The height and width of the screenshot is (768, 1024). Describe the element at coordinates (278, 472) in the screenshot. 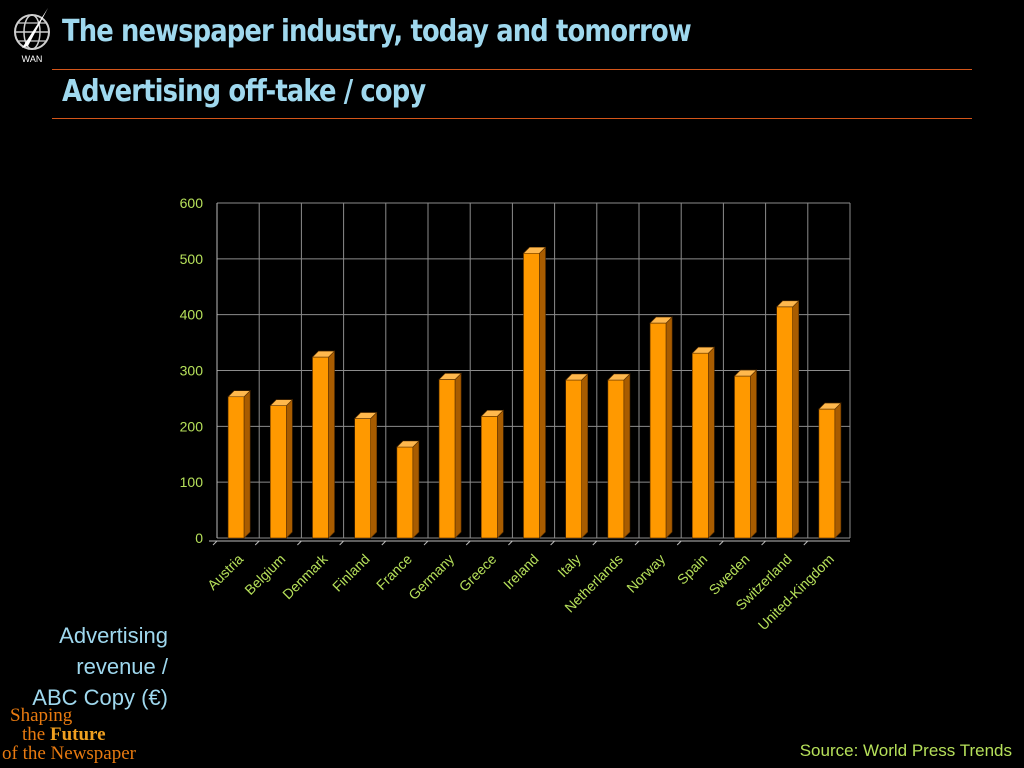

I see `bar-belgium` at that location.